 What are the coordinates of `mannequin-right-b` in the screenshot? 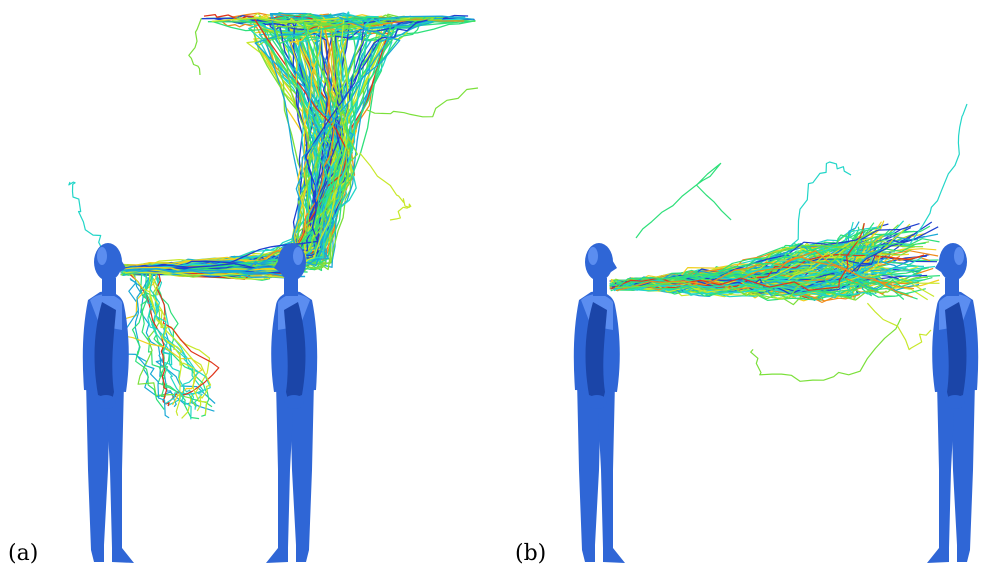 It's located at (953, 403).